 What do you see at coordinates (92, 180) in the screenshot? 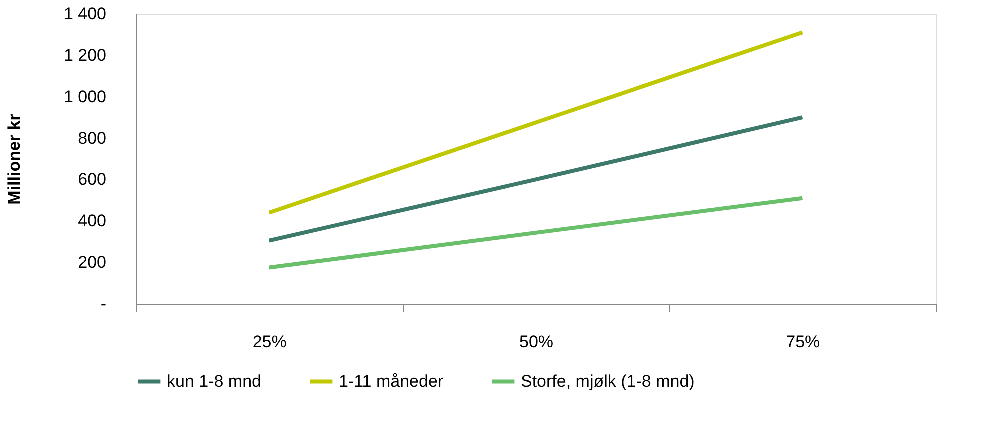
I see `y-tick-label: 600` at bounding box center [92, 180].